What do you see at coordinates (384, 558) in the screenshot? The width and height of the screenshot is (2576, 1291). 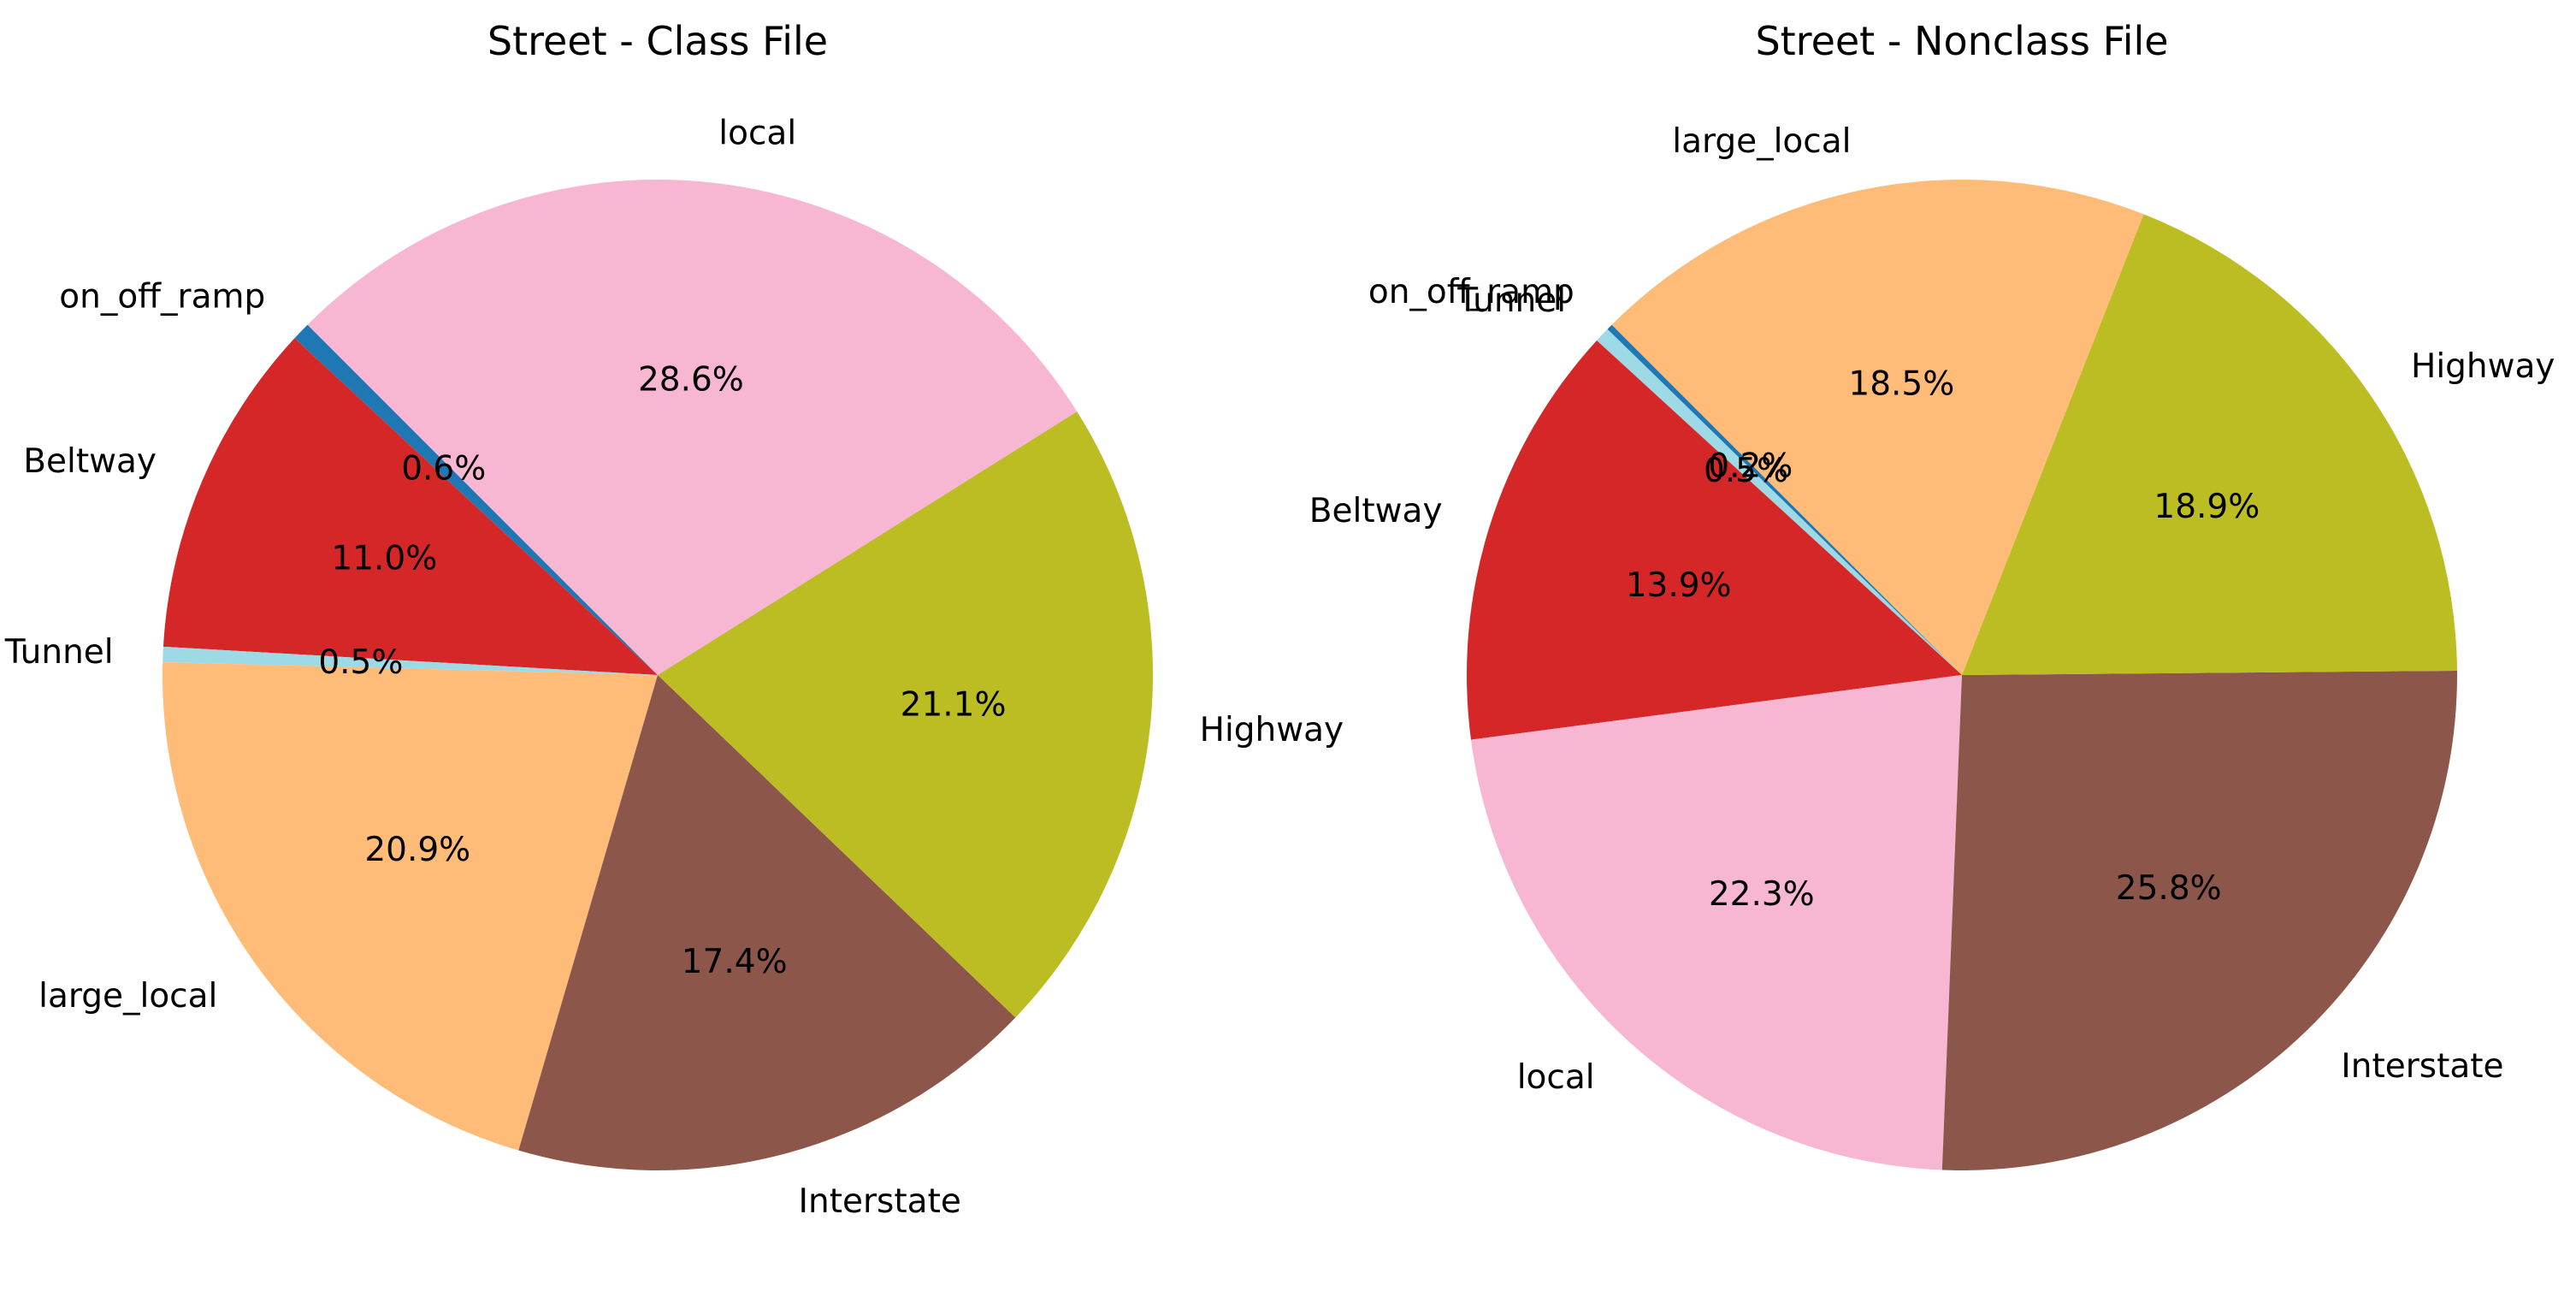 I see `percent-label-beltway: 11.0%` at bounding box center [384, 558].